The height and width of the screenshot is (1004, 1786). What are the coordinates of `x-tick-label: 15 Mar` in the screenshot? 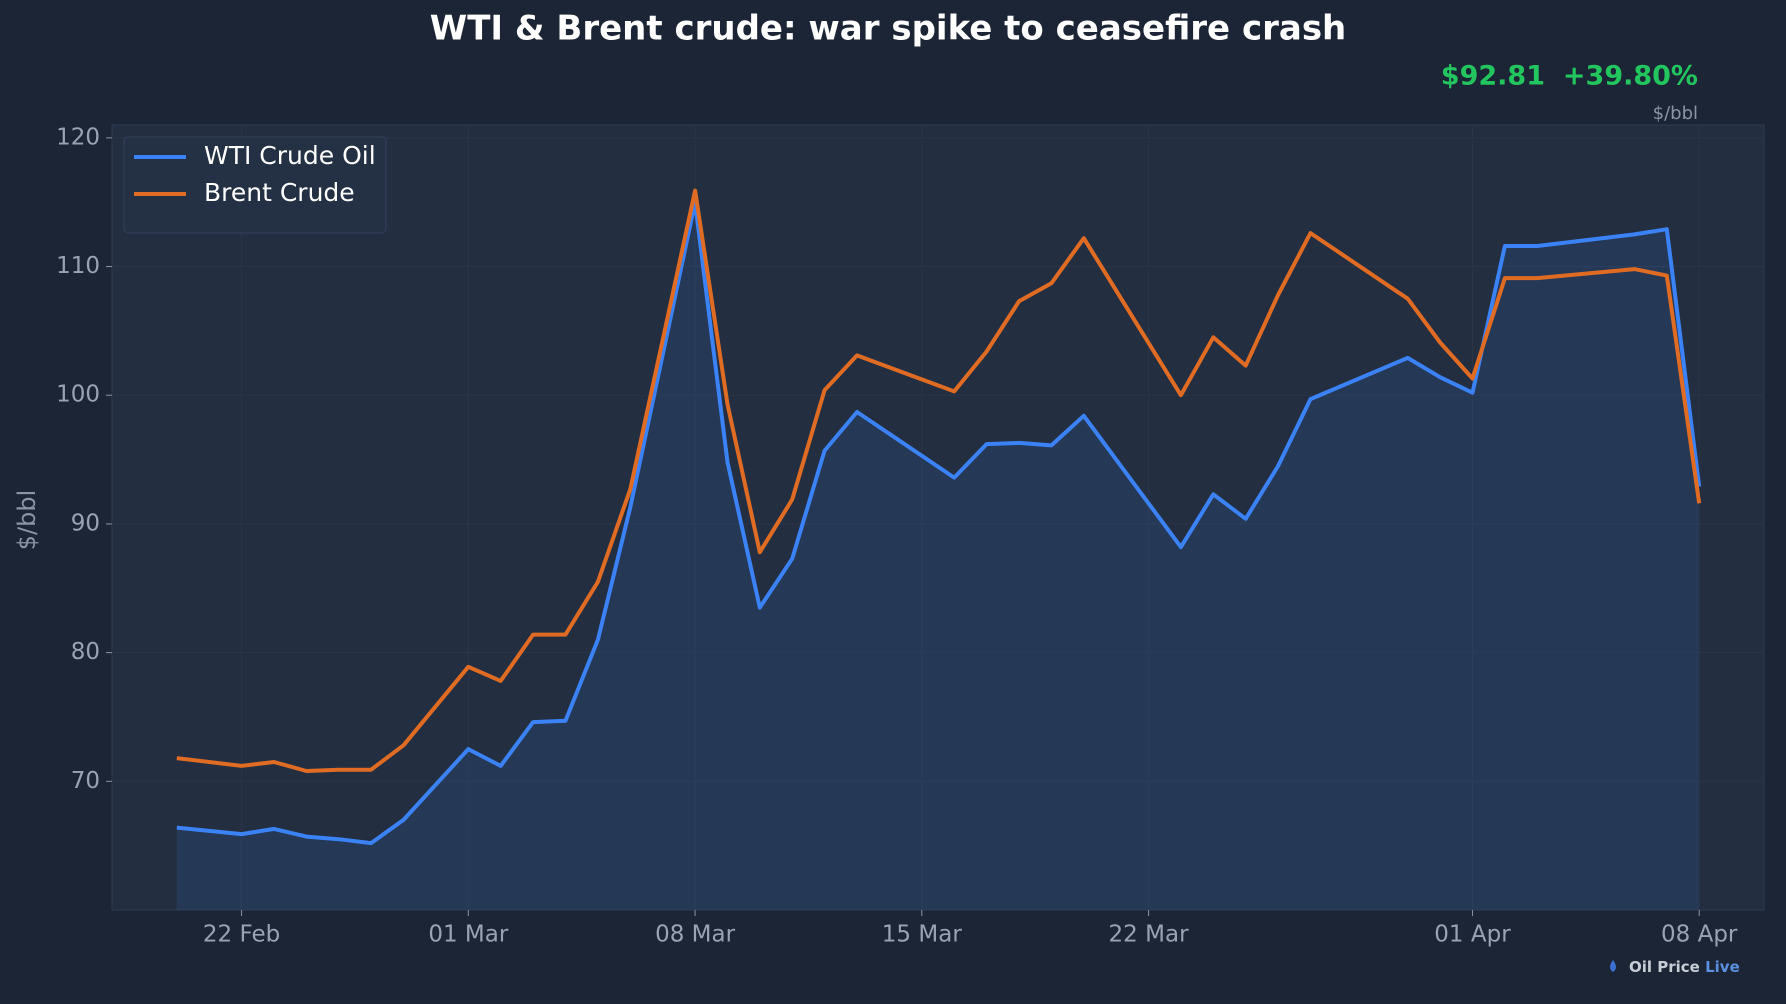 It's located at (922, 935).